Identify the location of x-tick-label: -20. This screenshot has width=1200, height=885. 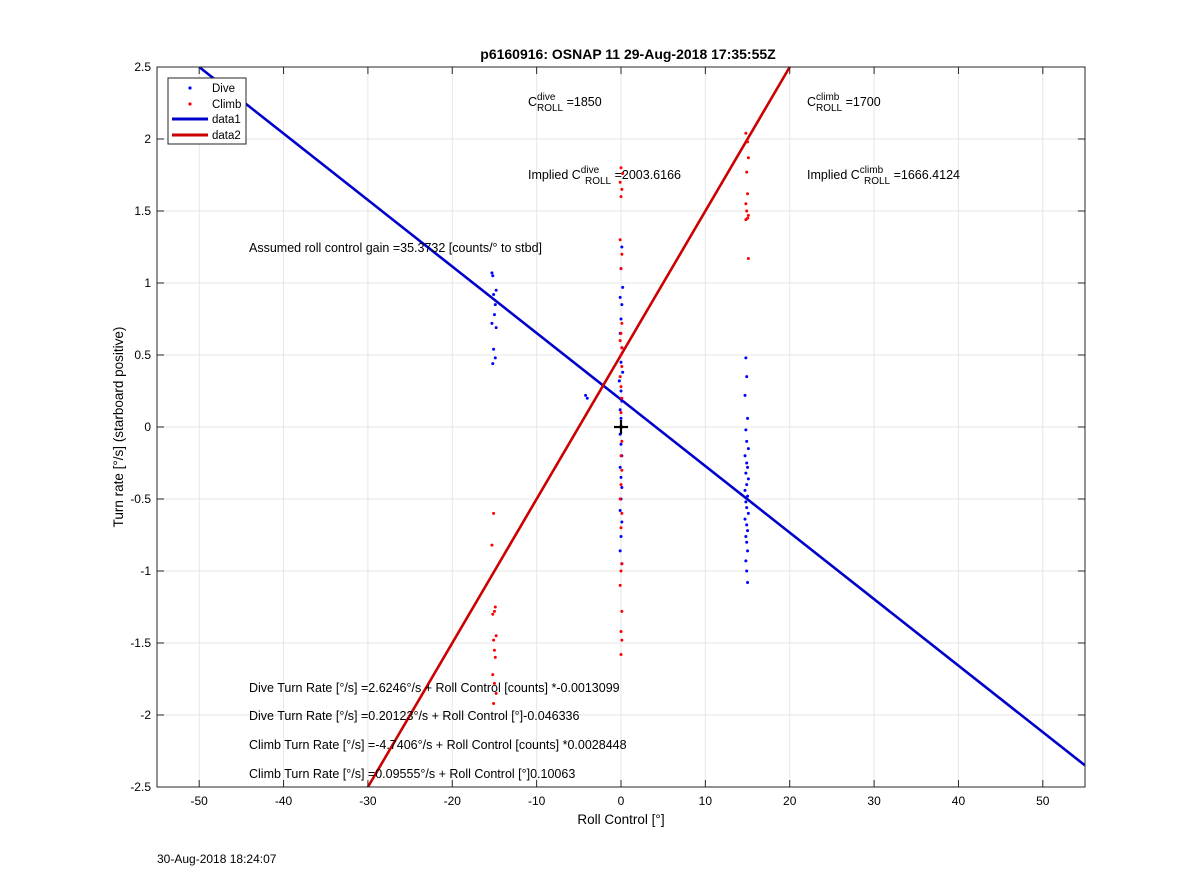
(453, 801).